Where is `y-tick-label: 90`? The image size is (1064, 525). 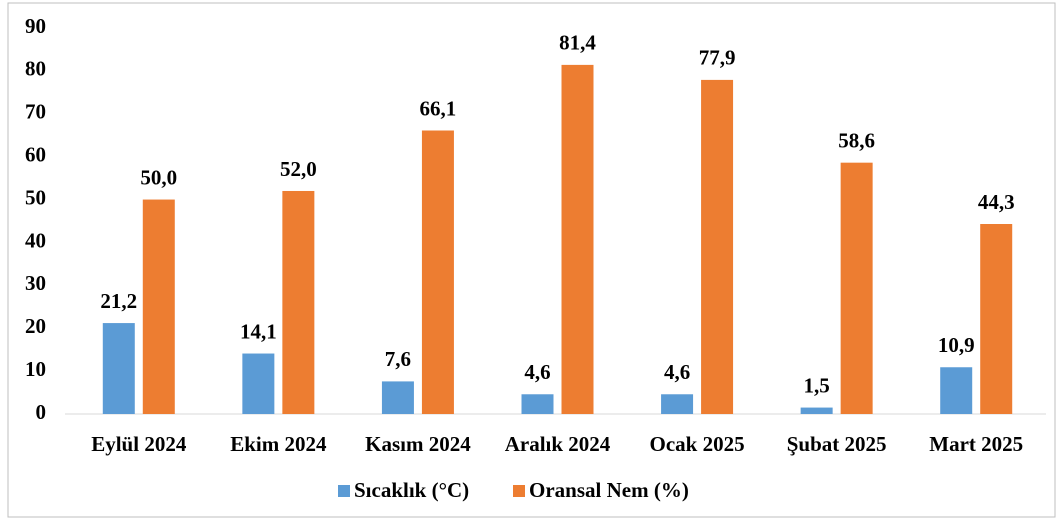
y-tick-label: 90 is located at coordinates (35, 26).